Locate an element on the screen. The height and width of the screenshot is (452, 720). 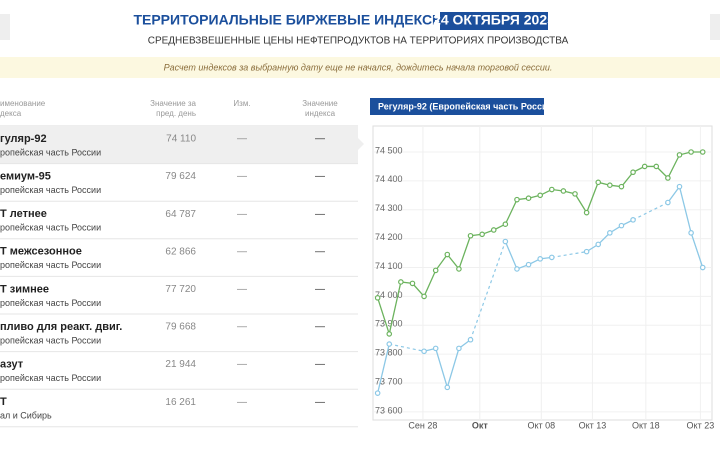
y-tick-label: 74 000 is located at coordinates (389, 295).